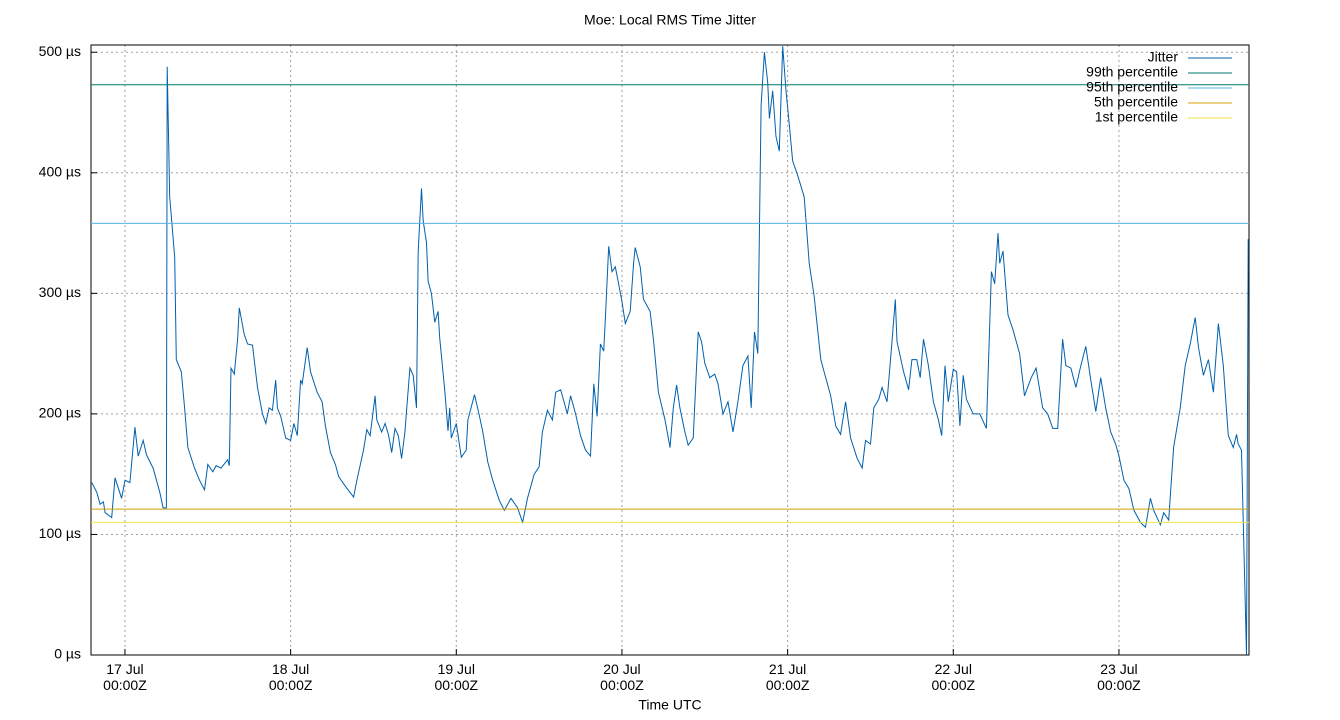 The height and width of the screenshot is (720, 1340). Describe the element at coordinates (60, 413) in the screenshot. I see `y-tick-label: 200 µs` at that location.